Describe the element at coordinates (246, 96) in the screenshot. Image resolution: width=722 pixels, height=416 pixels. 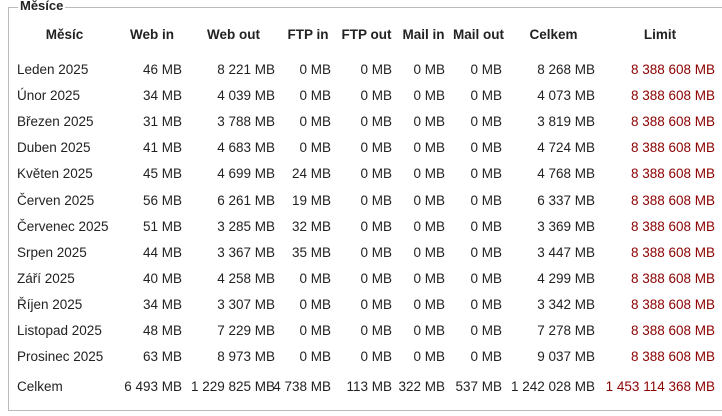
I see `table-cell: 4 039 MB` at that location.